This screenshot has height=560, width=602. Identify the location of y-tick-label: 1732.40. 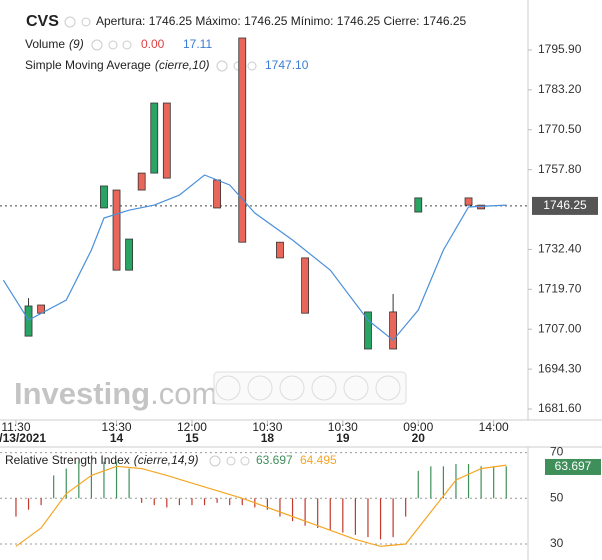
(560, 249).